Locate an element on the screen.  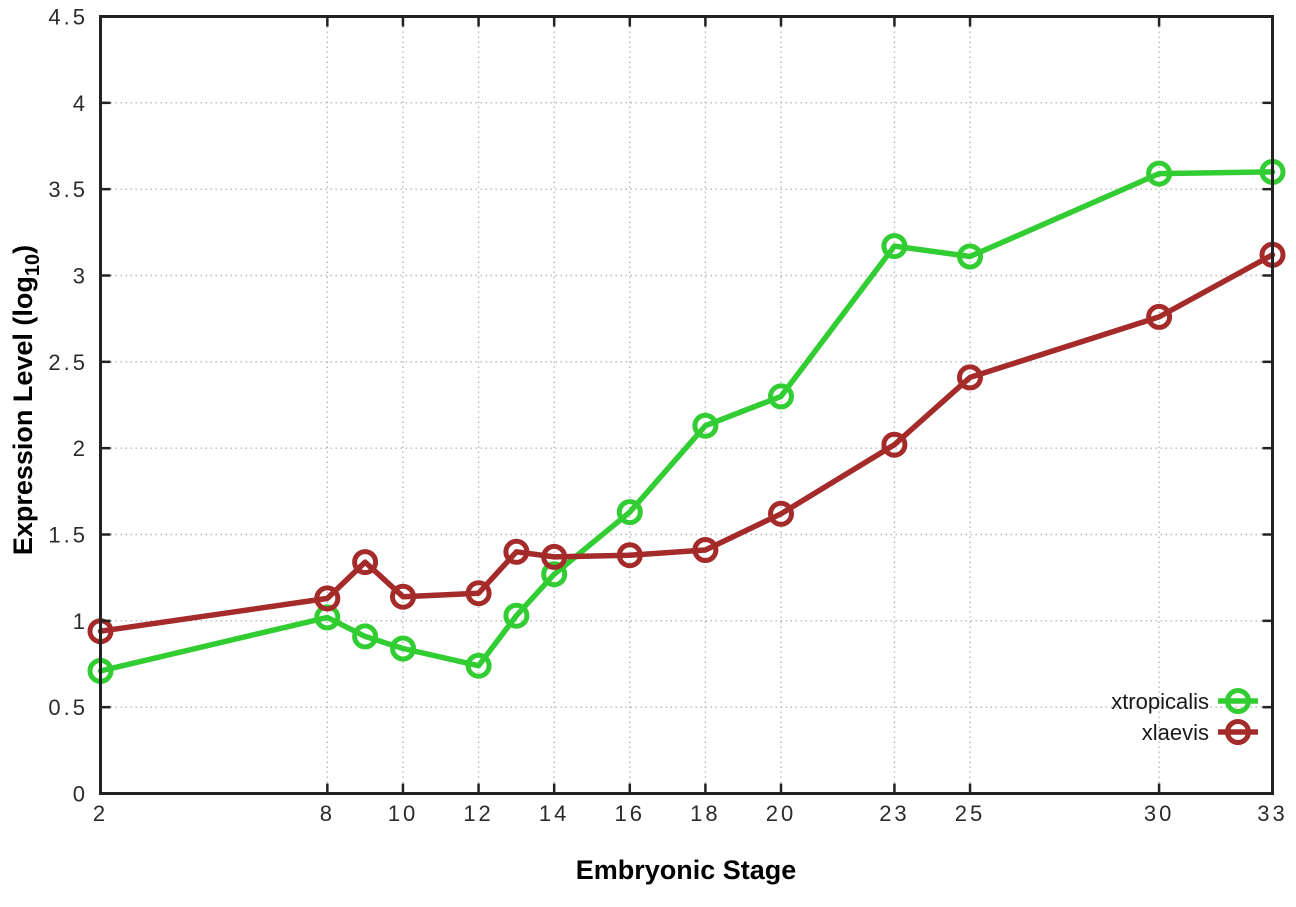
y-axis-title-subscript: 10 is located at coordinates (33, 265).